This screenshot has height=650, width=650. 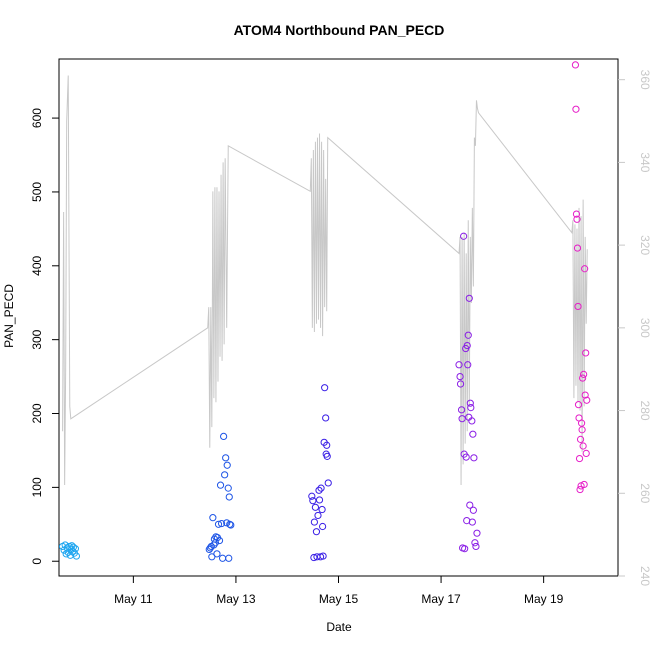 What do you see at coordinates (339, 627) in the screenshot?
I see `x-axis-label: Date` at bounding box center [339, 627].